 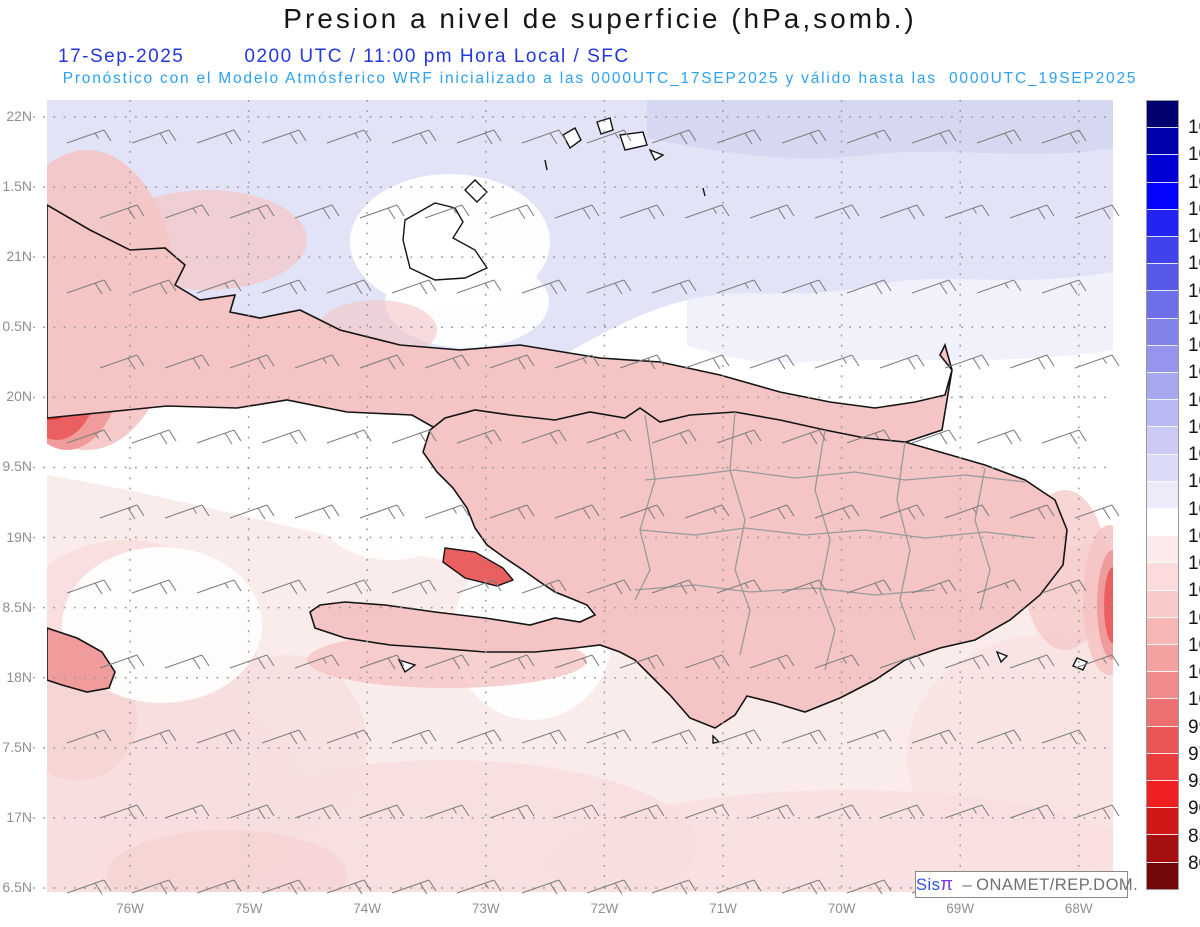 What do you see at coordinates (1194, 700) in the screenshot?
I see `colorbar-label: 1000` at bounding box center [1194, 700].